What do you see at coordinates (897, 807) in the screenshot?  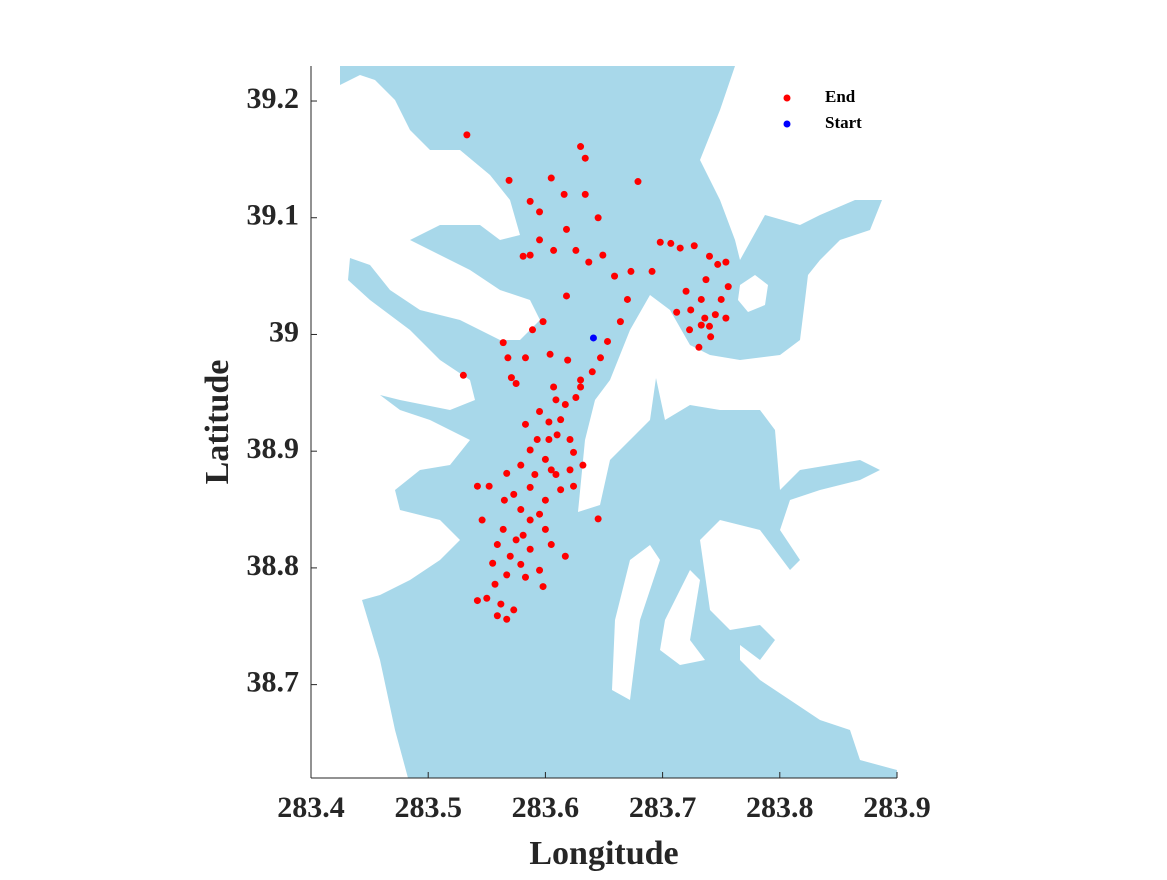 I see `x-tick-label: 283.9` at bounding box center [897, 807].